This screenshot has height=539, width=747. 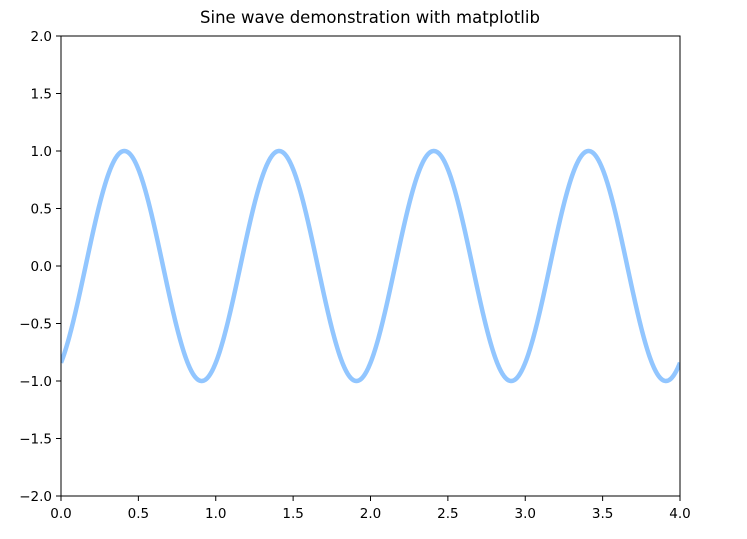 I want to click on y-tick-label: 1.0, so click(x=41, y=152).